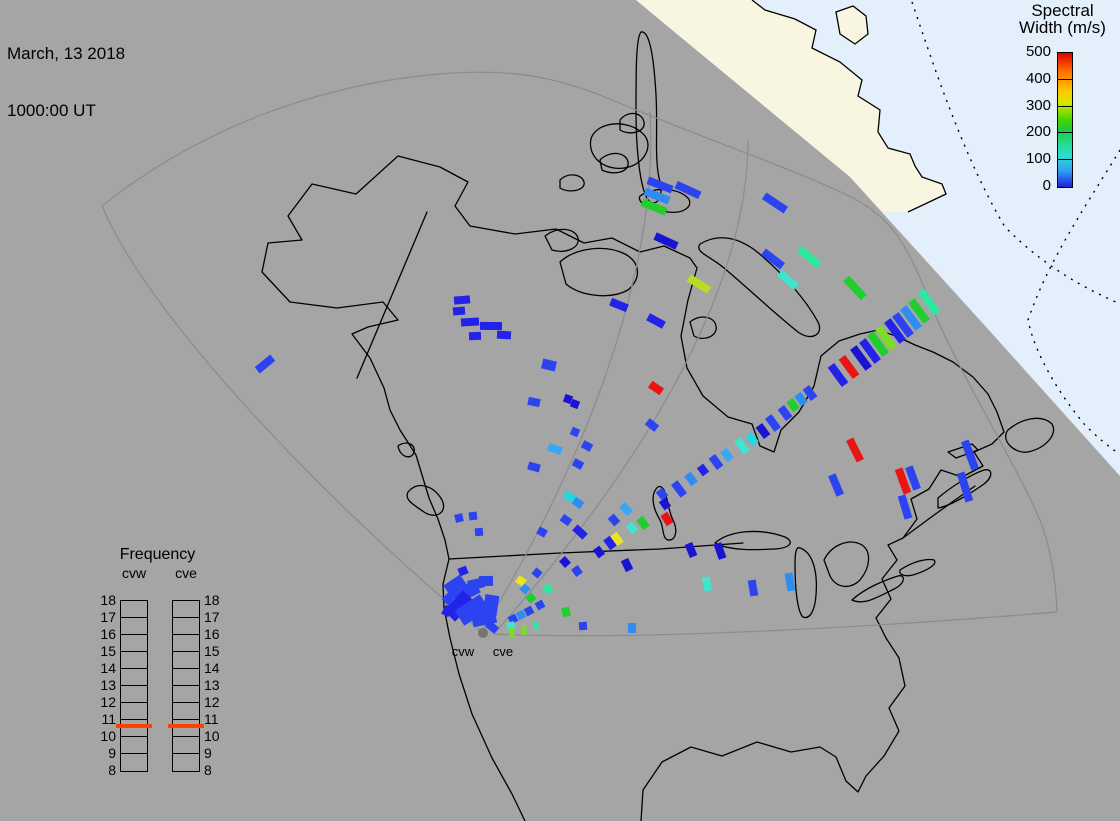  Describe the element at coordinates (212, 634) in the screenshot. I see `frequency-tick-label: 16` at that location.